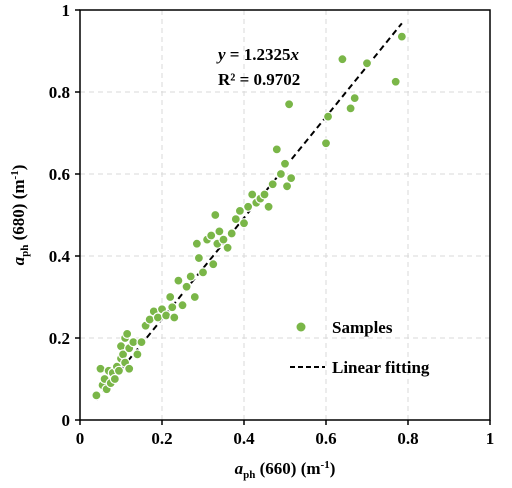 This screenshot has width=512, height=488. I want to click on r-squared-label: R² = 0.9702, so click(259, 79).